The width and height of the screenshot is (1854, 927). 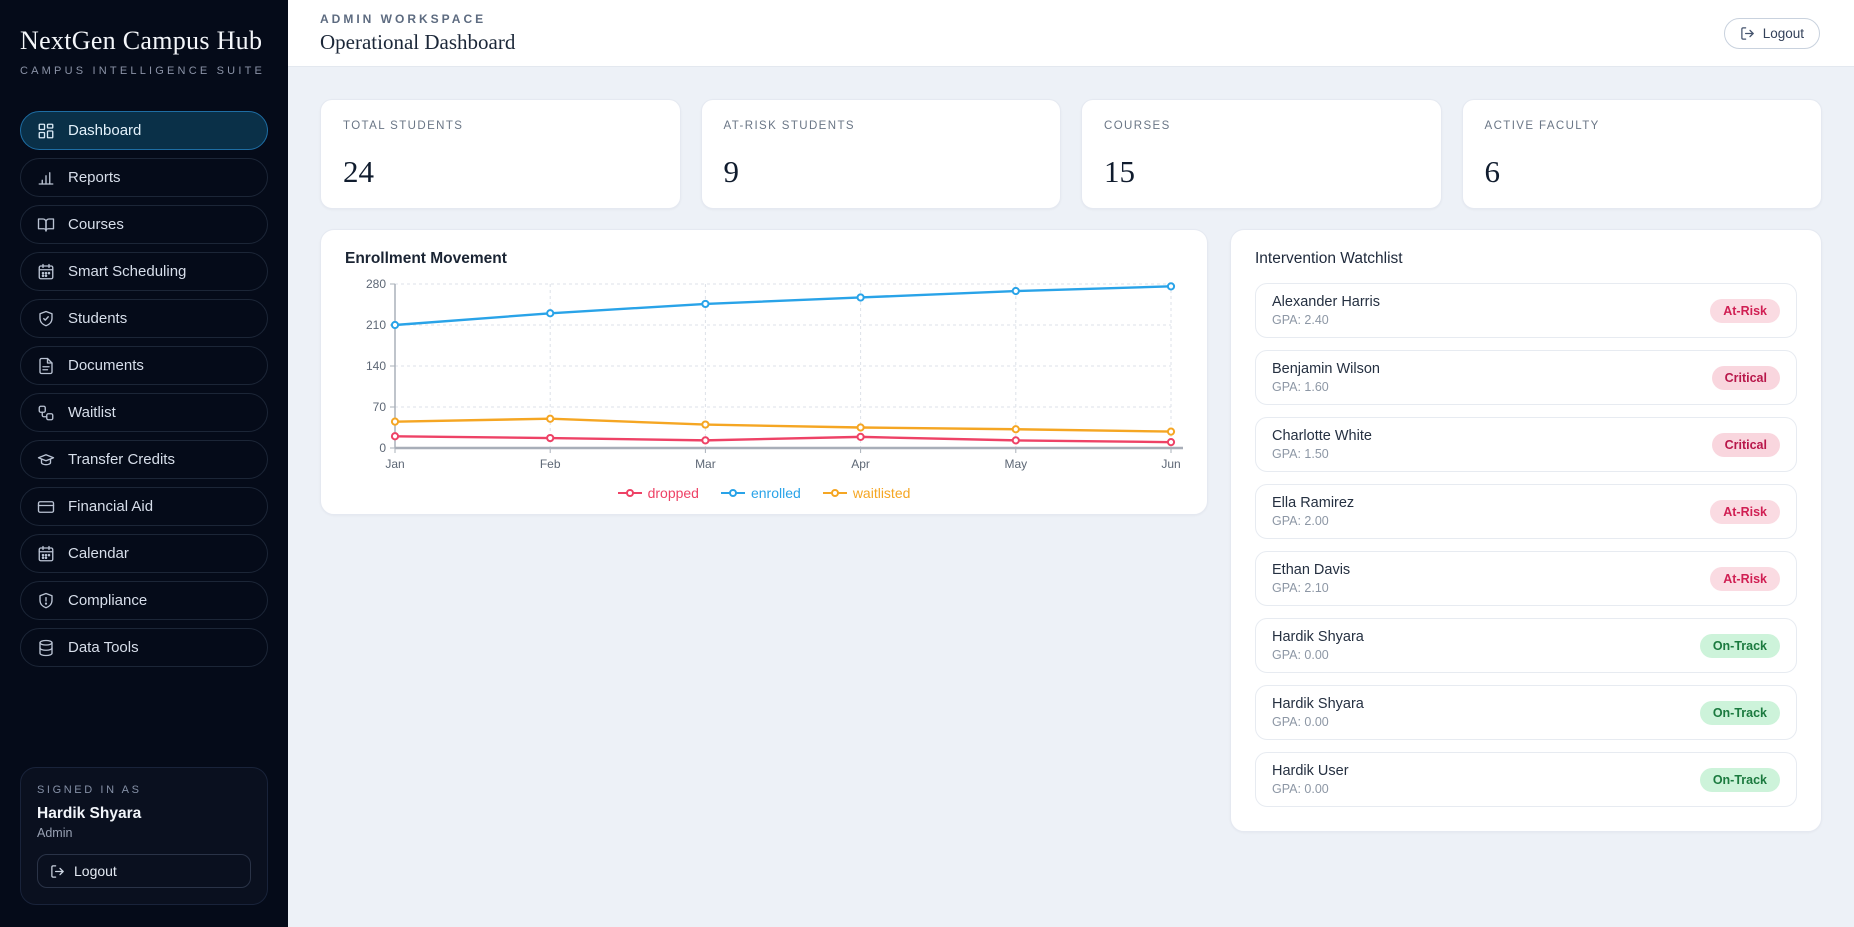 I want to click on sidebar-logout-button: Logout, so click(x=144, y=871).